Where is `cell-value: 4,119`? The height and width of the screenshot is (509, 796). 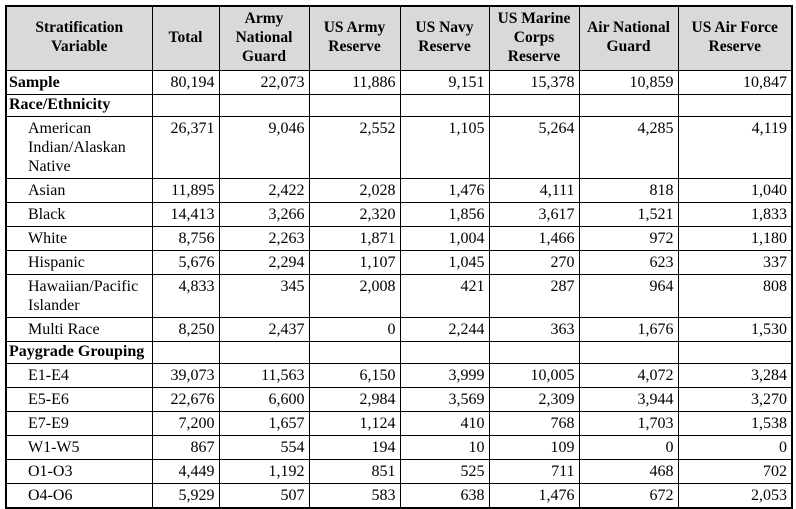
cell-value: 4,119 is located at coordinates (735, 147).